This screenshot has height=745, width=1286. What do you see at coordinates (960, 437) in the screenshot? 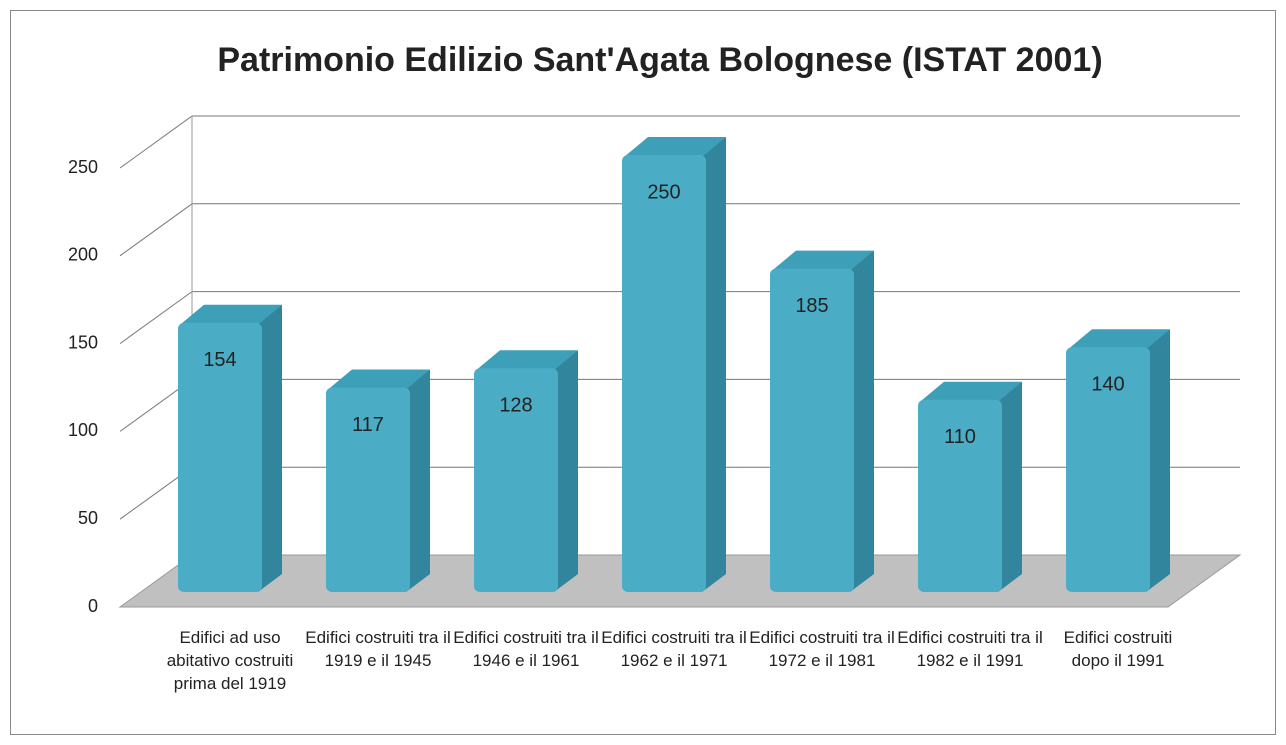
I see `data-label: 110` at bounding box center [960, 437].